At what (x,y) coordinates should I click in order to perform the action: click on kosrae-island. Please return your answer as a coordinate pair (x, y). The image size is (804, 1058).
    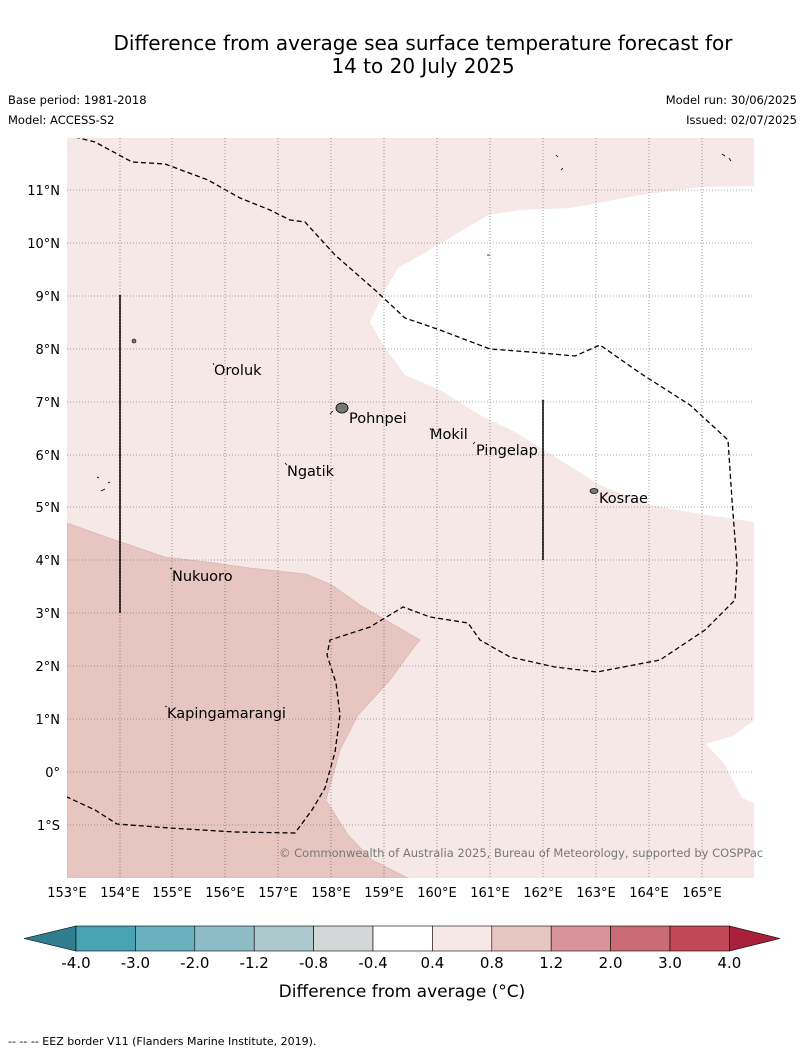
    Looking at the image, I should click on (594, 491).